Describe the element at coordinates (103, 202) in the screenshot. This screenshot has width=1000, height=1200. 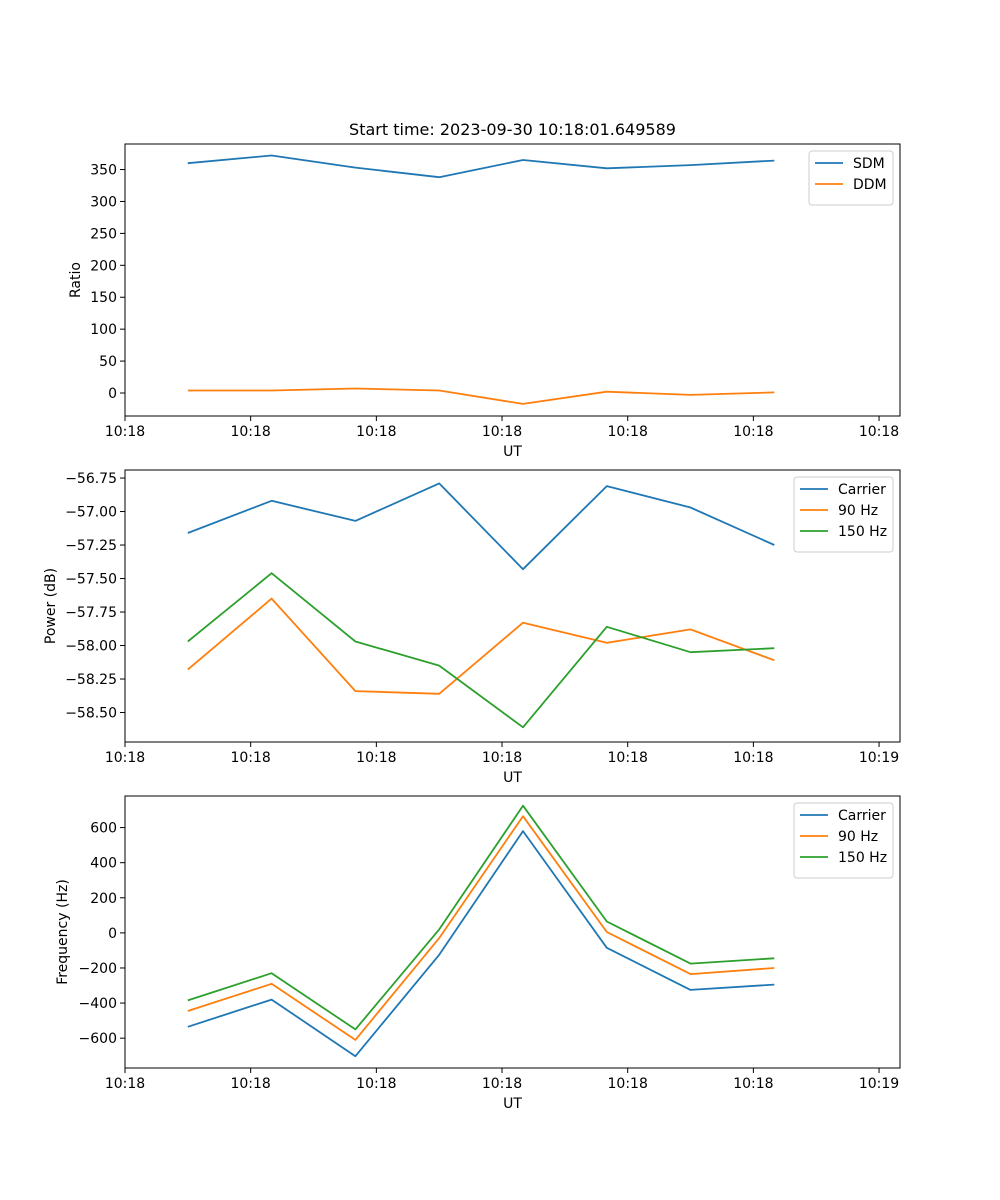
I see `y-tick-label: 300` at that location.